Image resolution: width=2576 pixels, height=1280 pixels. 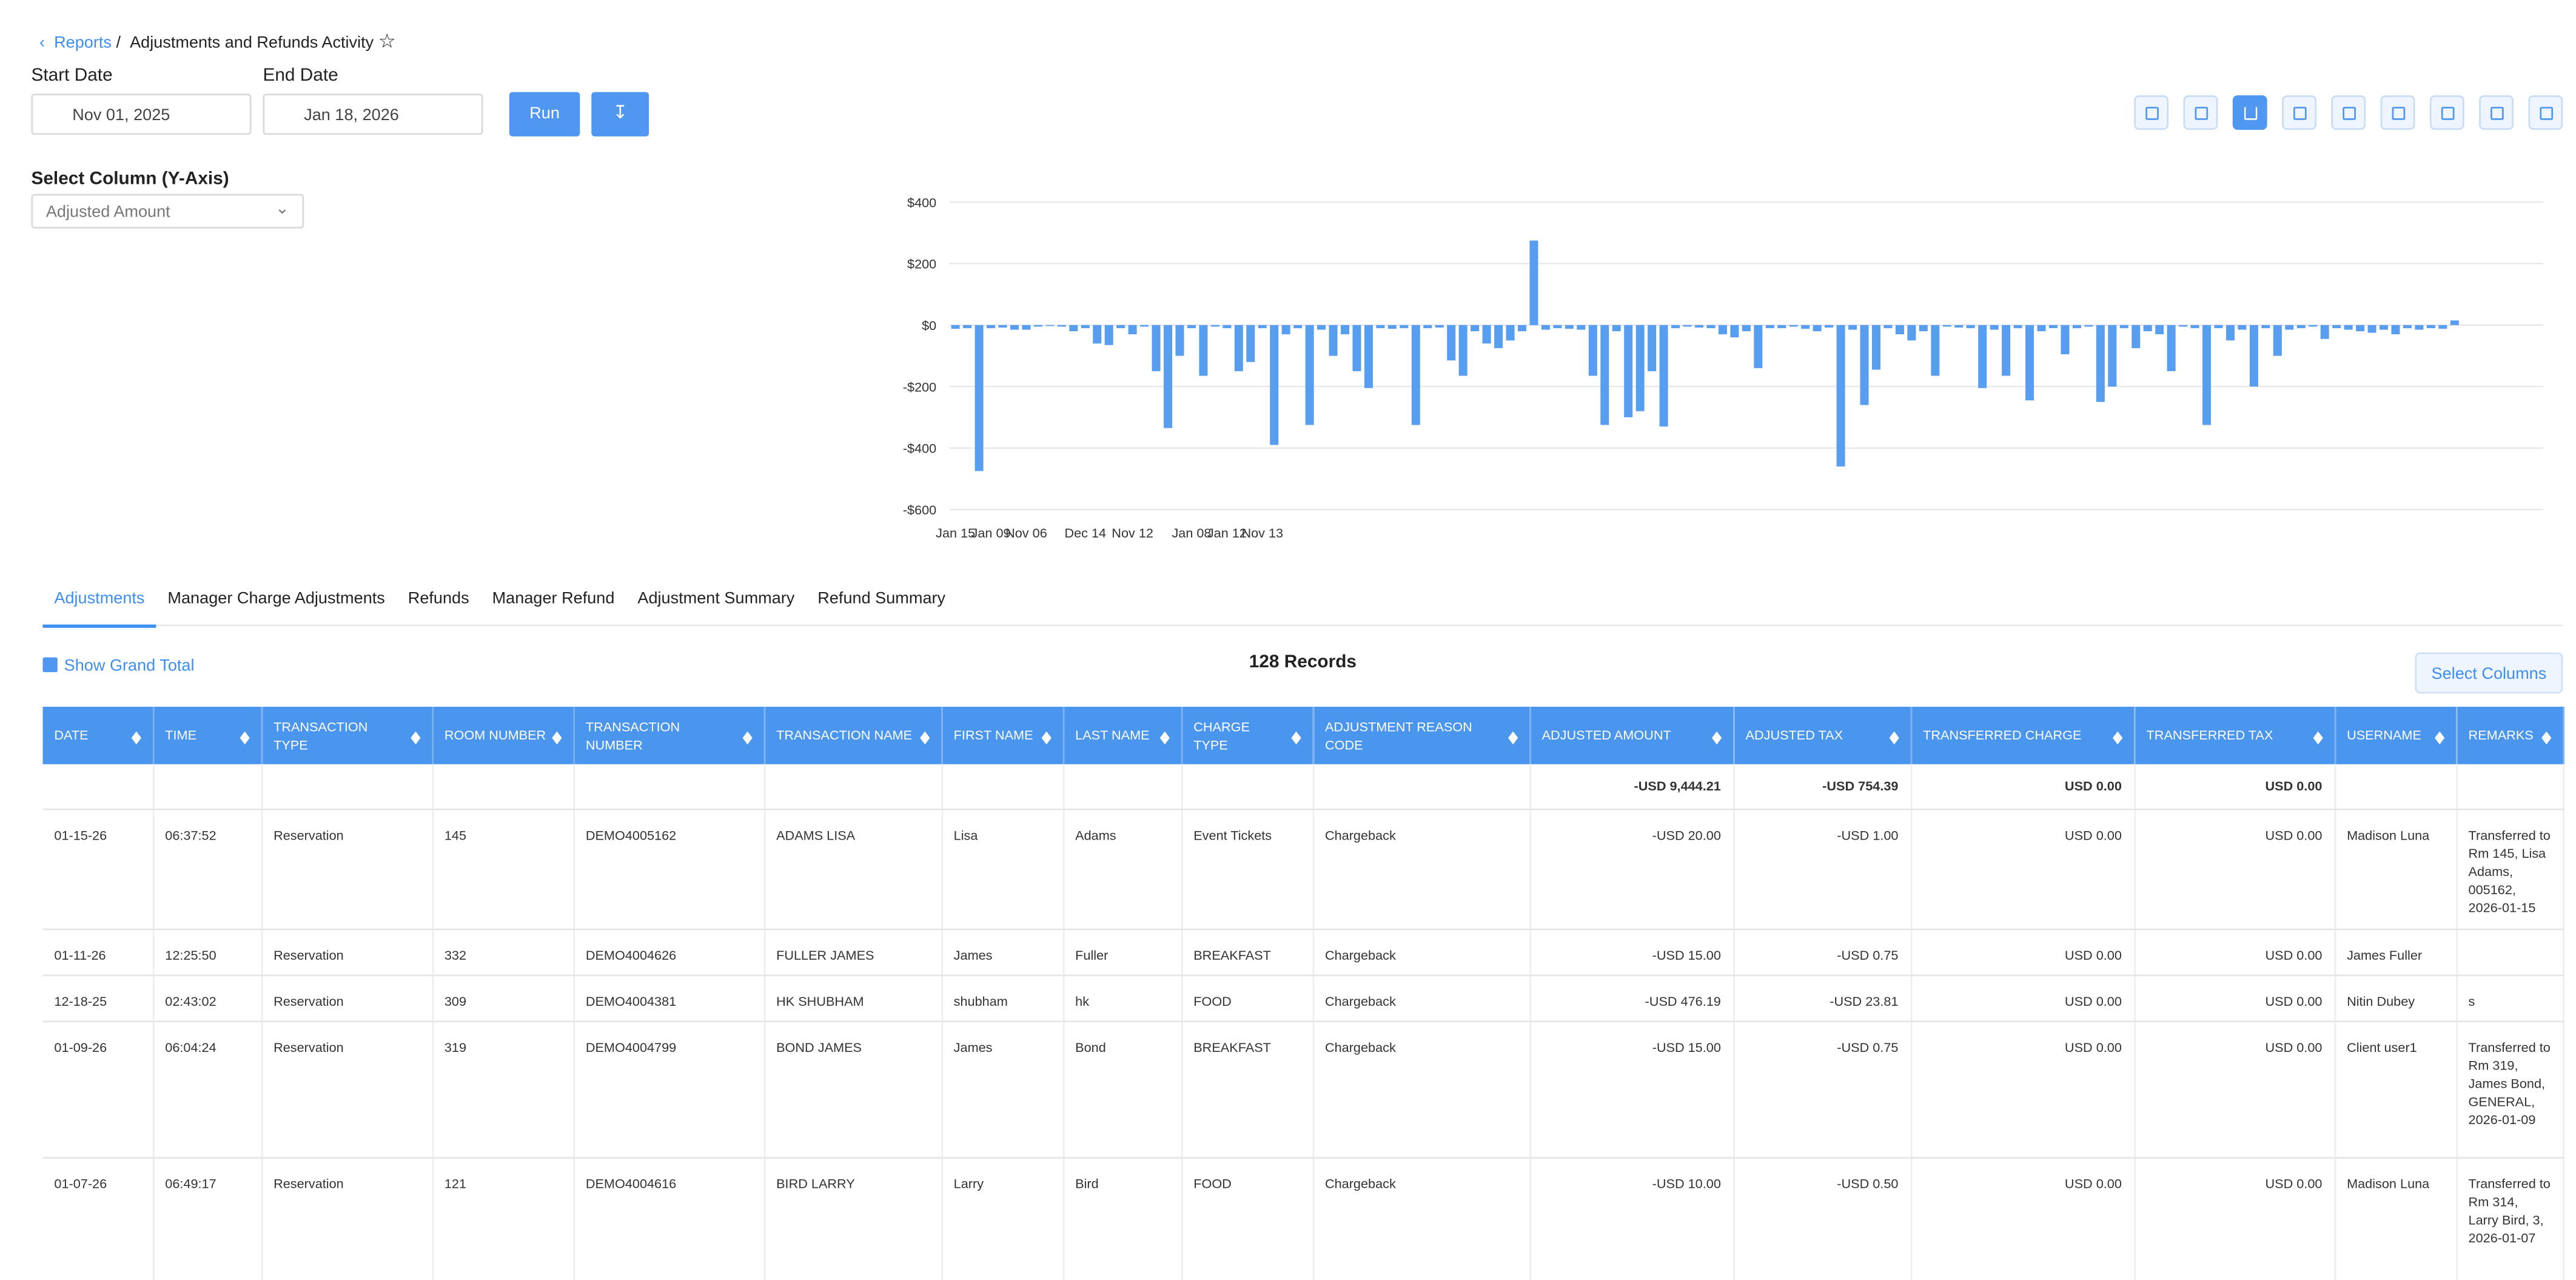 I want to click on column-header: FIRST NAME, so click(x=1002, y=735).